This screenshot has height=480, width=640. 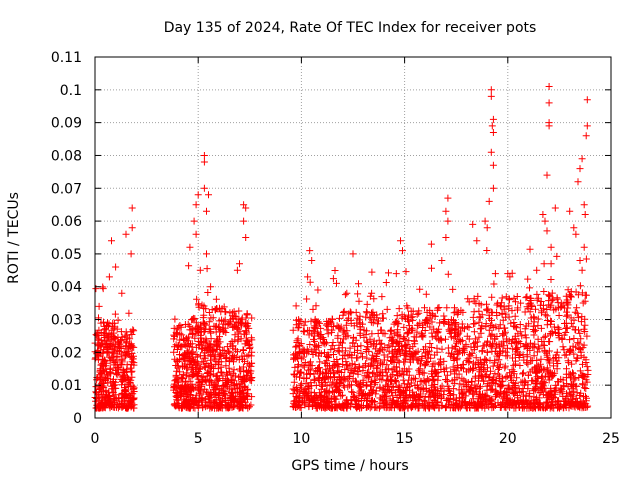 I want to click on x-tick-label: 0, so click(x=95, y=439).